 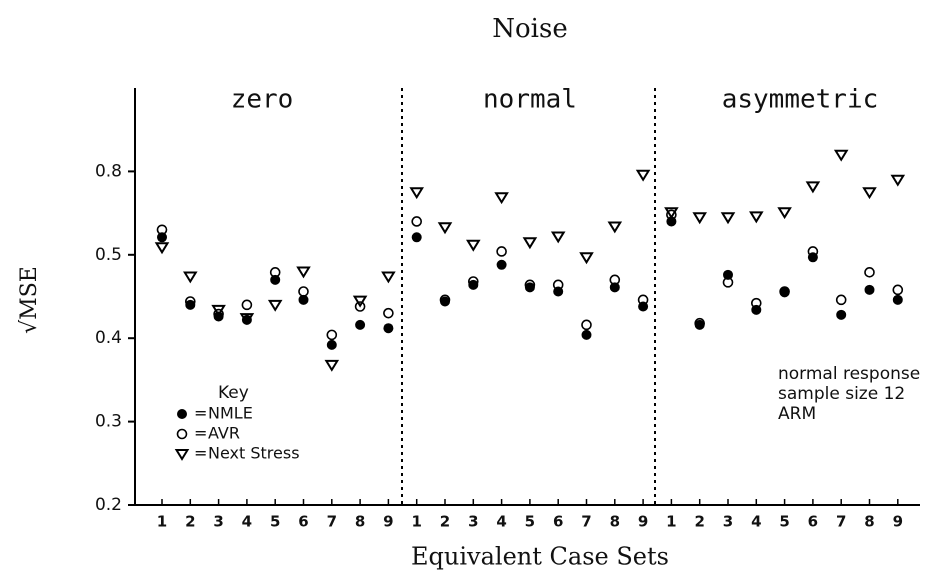 I want to click on y-tick-label: 0.5, so click(x=108, y=255).